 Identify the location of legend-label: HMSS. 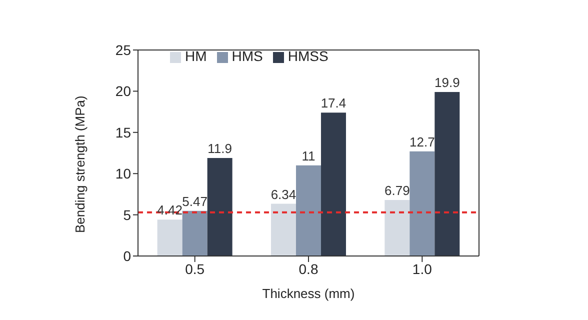
(308, 56).